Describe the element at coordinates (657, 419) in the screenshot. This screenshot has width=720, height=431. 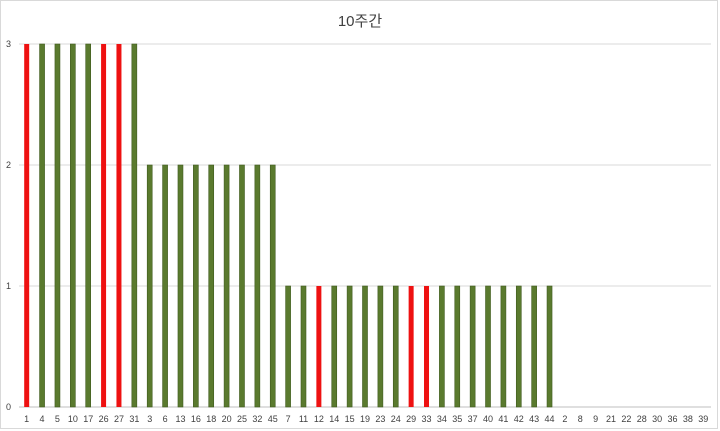
I see `x-tick-label: 30` at that location.